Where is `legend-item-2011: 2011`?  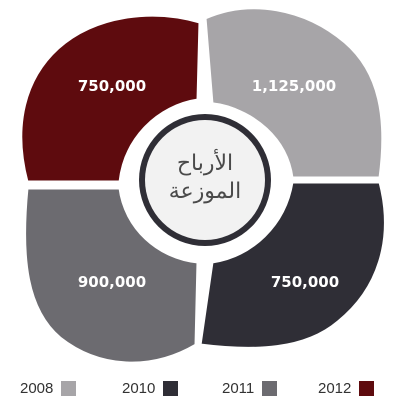
legend-item-2011: 2011 is located at coordinates (250, 388).